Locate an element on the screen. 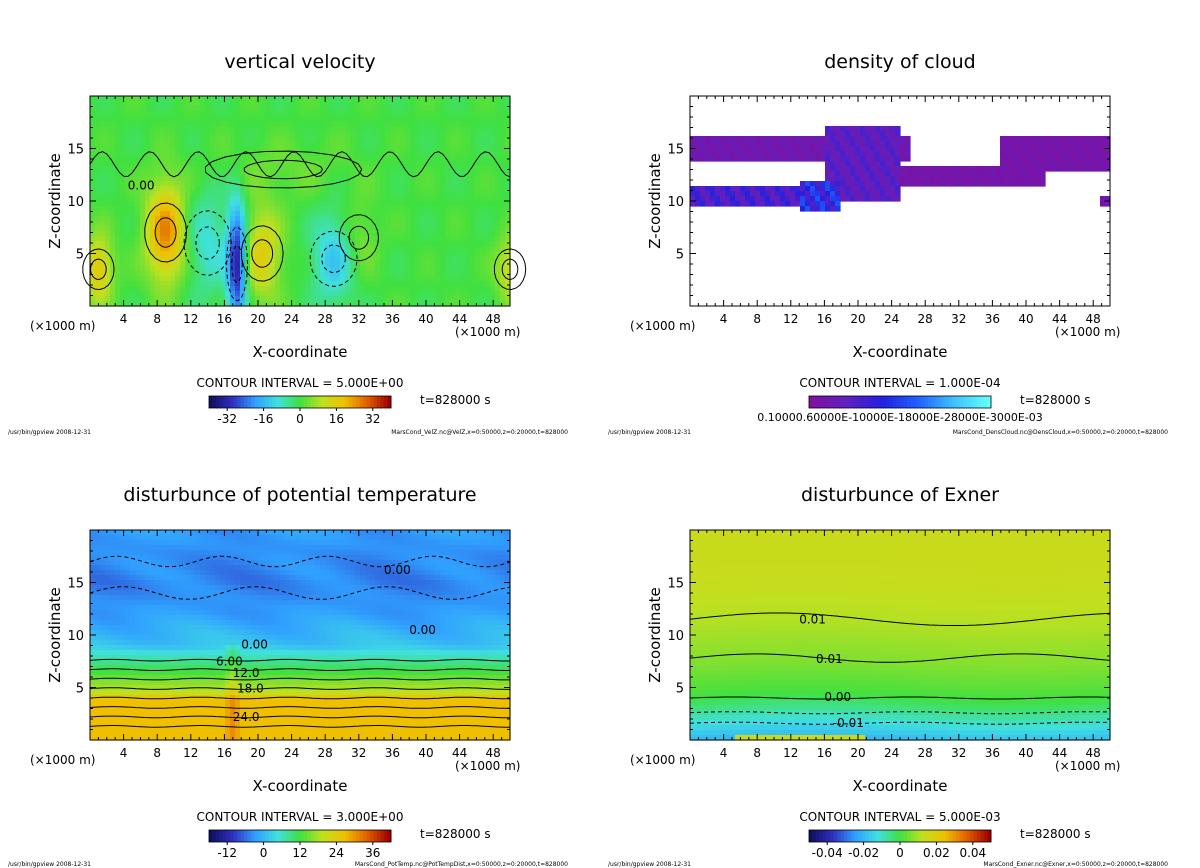  footer-left: /usr/bin/gpview 2008-12-31 is located at coordinates (49, 432).